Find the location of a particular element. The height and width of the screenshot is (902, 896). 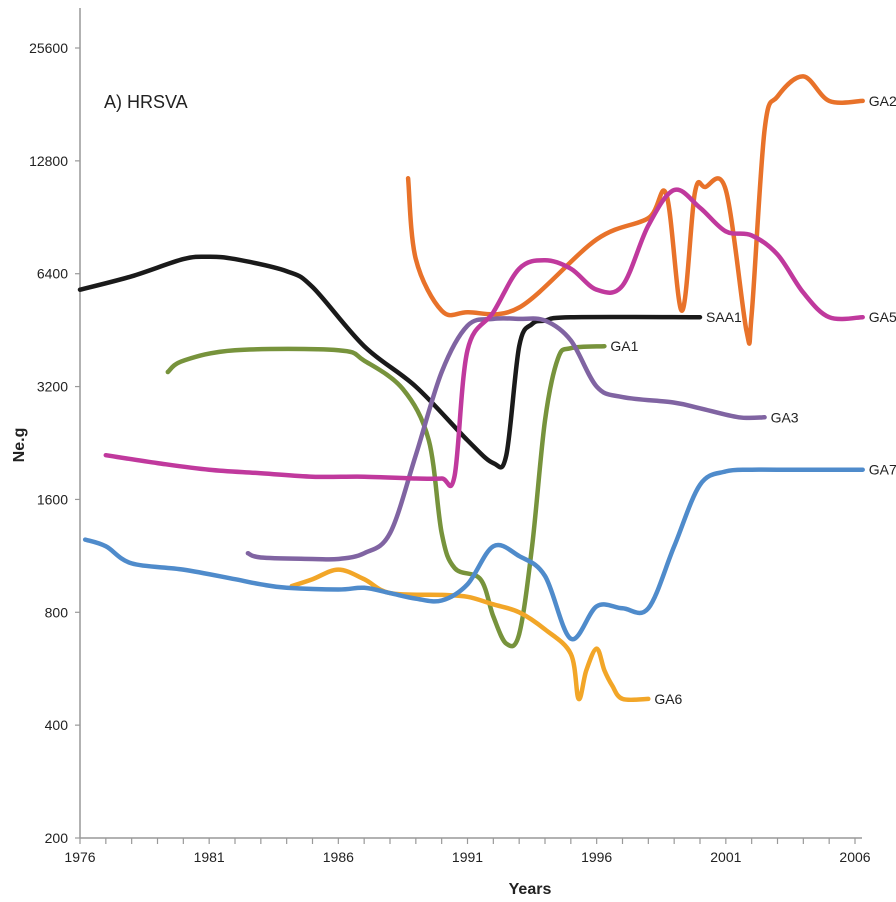

x-tick-label: 1981 is located at coordinates (209, 857).